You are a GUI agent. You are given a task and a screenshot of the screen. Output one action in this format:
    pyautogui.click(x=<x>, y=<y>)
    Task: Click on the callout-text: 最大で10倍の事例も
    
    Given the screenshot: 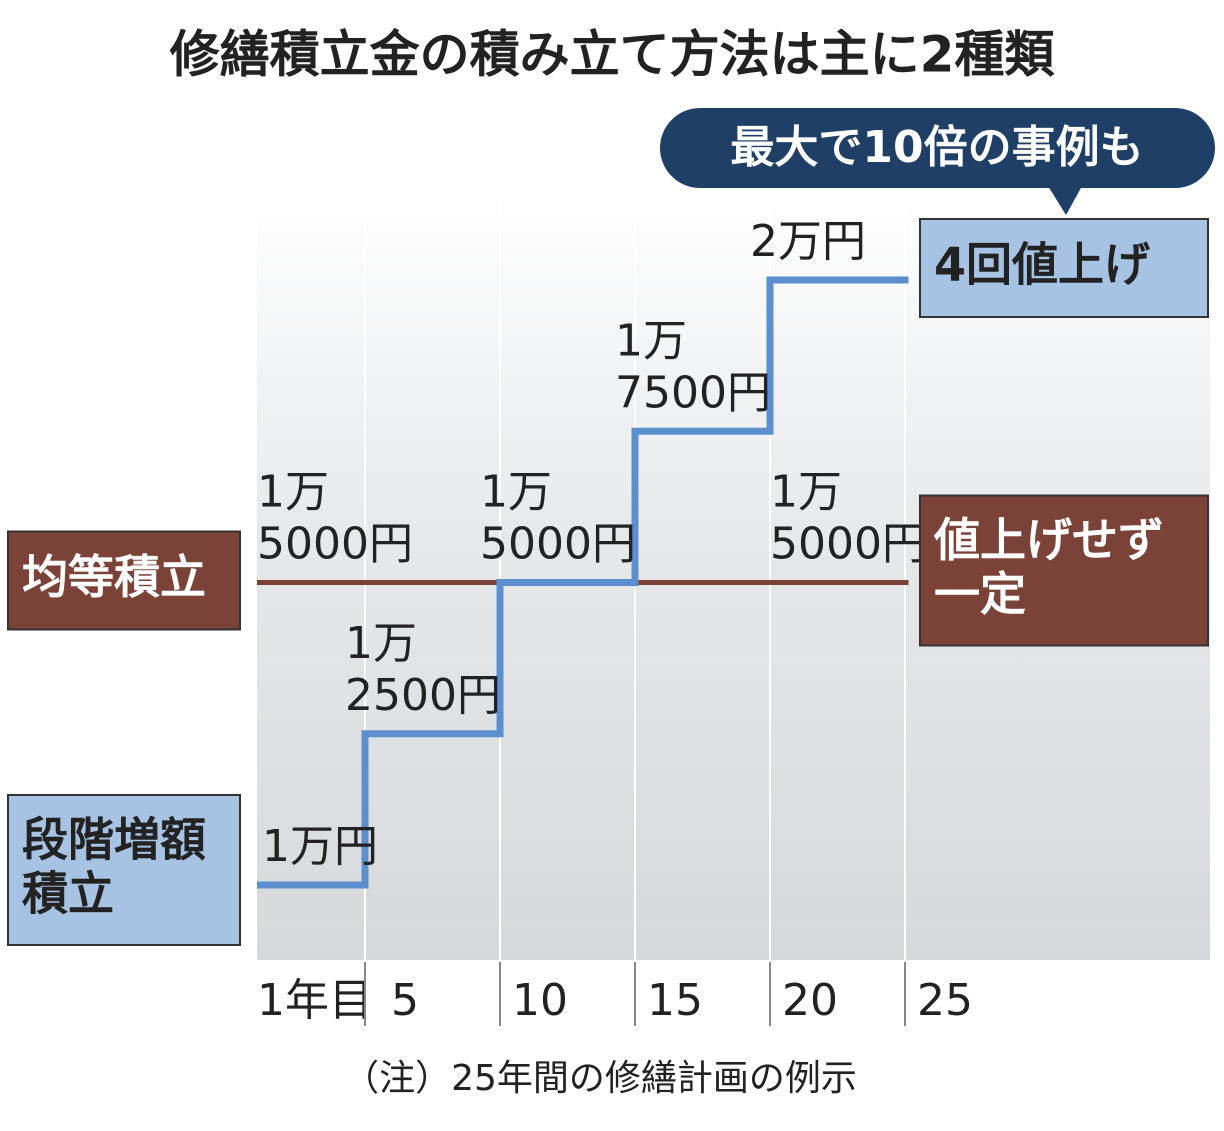 What is the action you would take?
    pyautogui.click(x=936, y=147)
    